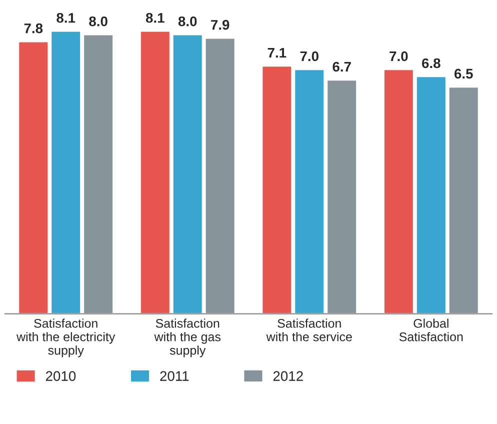 This screenshot has height=424, width=497. I want to click on x-tick-label: Satisfaction with the electricity supply, so click(66, 338).